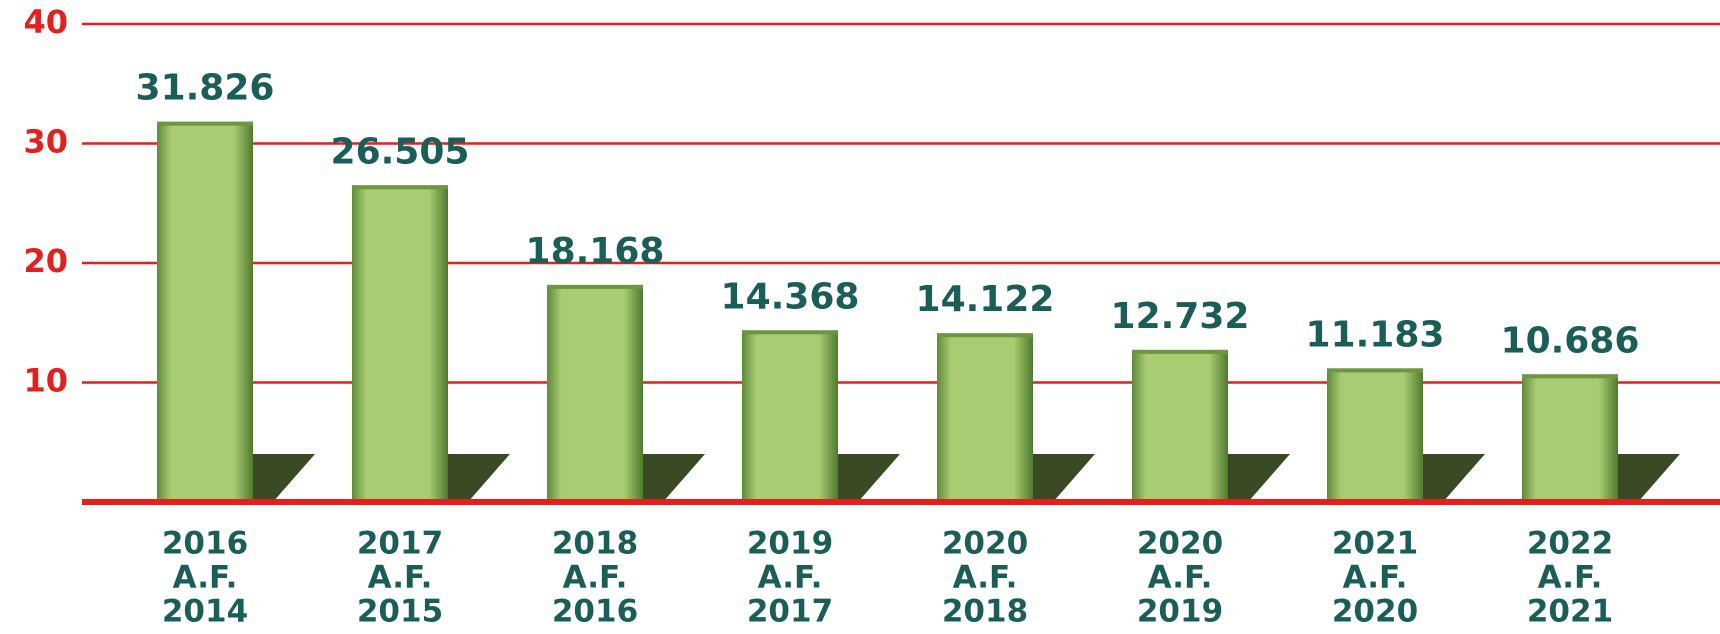  Describe the element at coordinates (790, 296) in the screenshot. I see `value-label: 14.368` at that location.